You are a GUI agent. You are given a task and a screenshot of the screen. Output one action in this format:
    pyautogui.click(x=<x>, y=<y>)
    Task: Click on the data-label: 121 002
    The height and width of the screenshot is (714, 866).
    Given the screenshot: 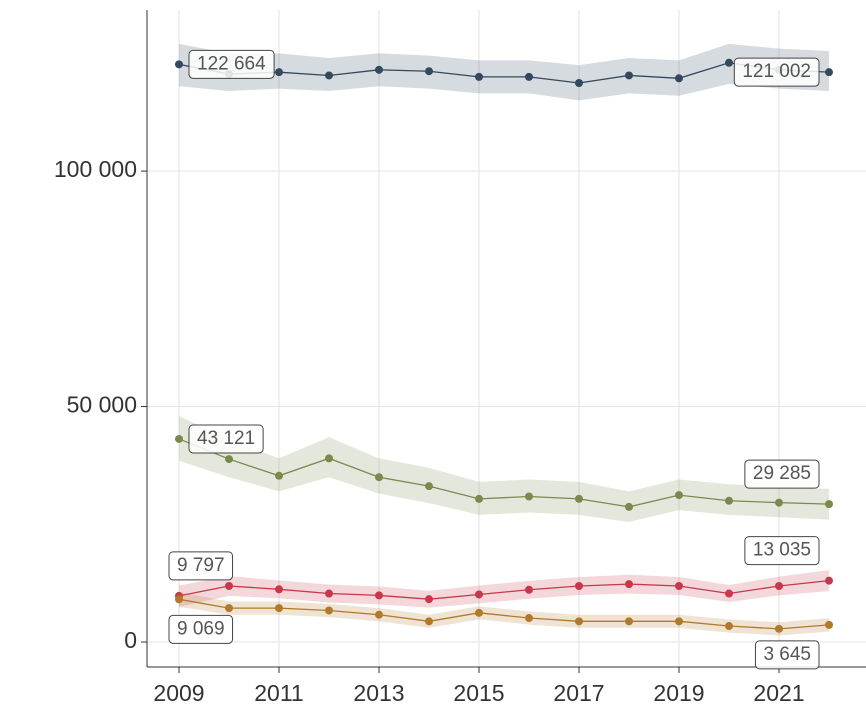 What is the action you would take?
    pyautogui.click(x=776, y=72)
    